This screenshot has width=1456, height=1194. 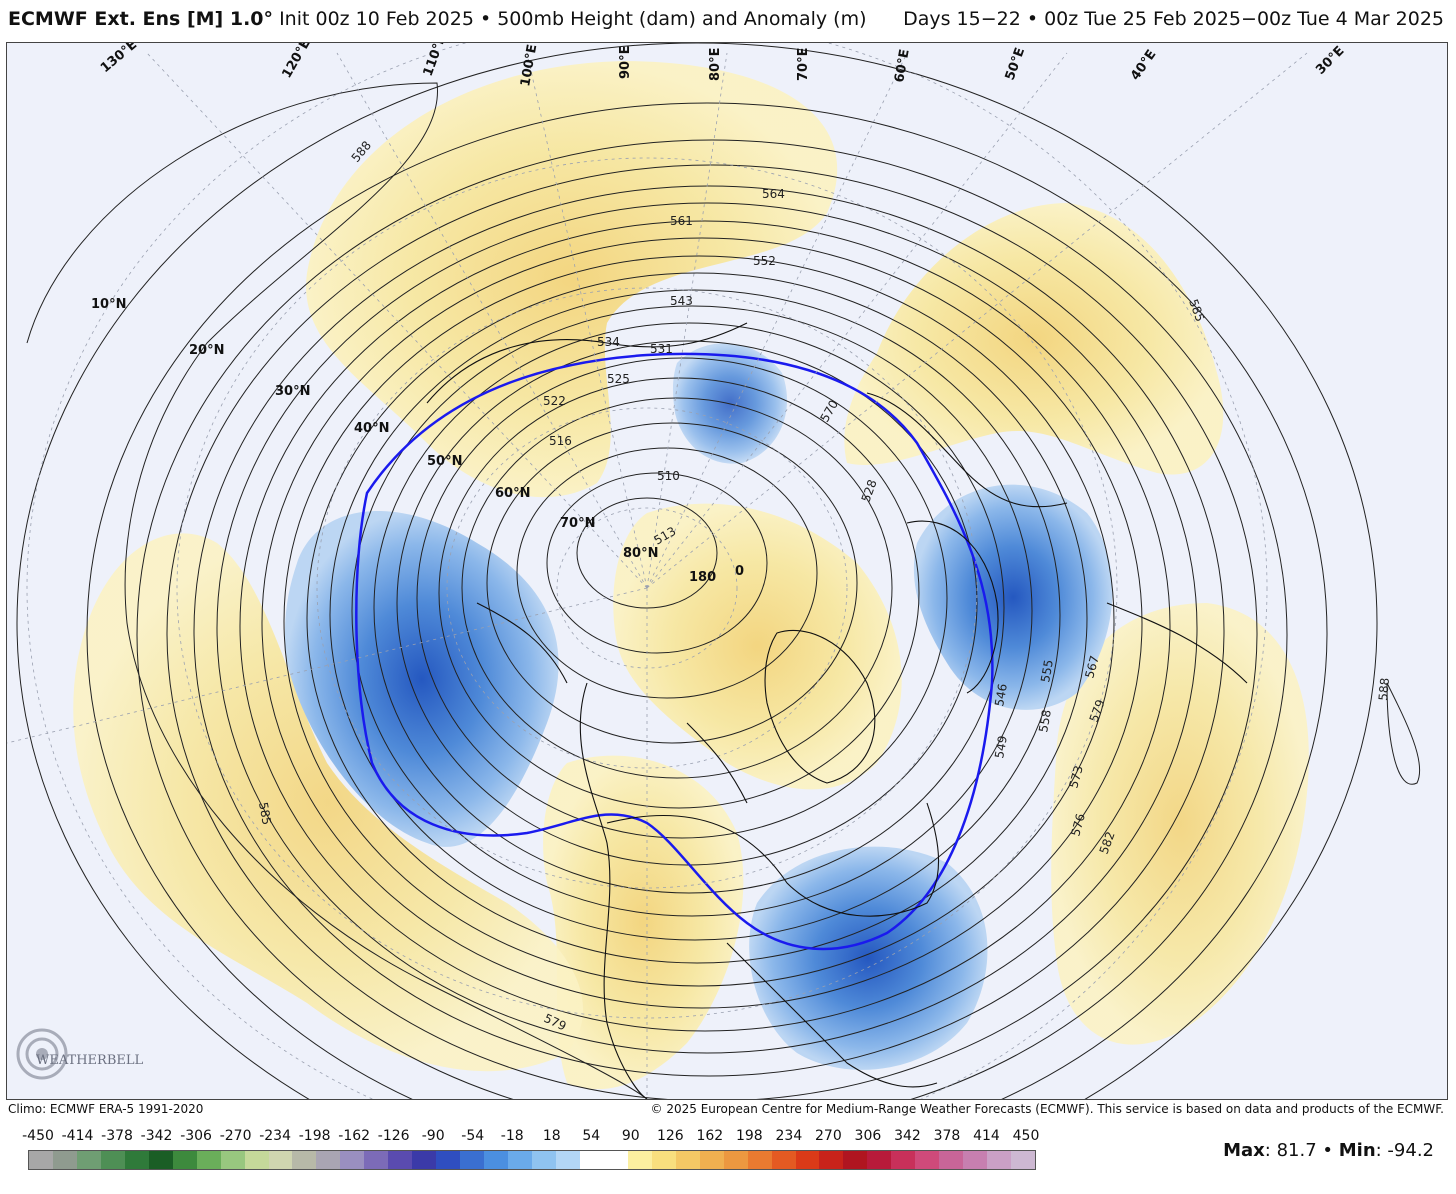 I want to click on contour-label: 555, so click(x=1047, y=671).